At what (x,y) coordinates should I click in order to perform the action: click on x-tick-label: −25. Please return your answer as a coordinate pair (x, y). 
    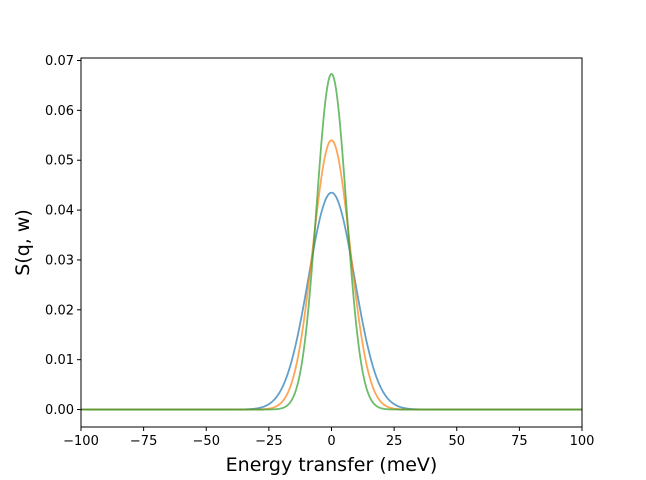
    Looking at the image, I should click on (268, 441).